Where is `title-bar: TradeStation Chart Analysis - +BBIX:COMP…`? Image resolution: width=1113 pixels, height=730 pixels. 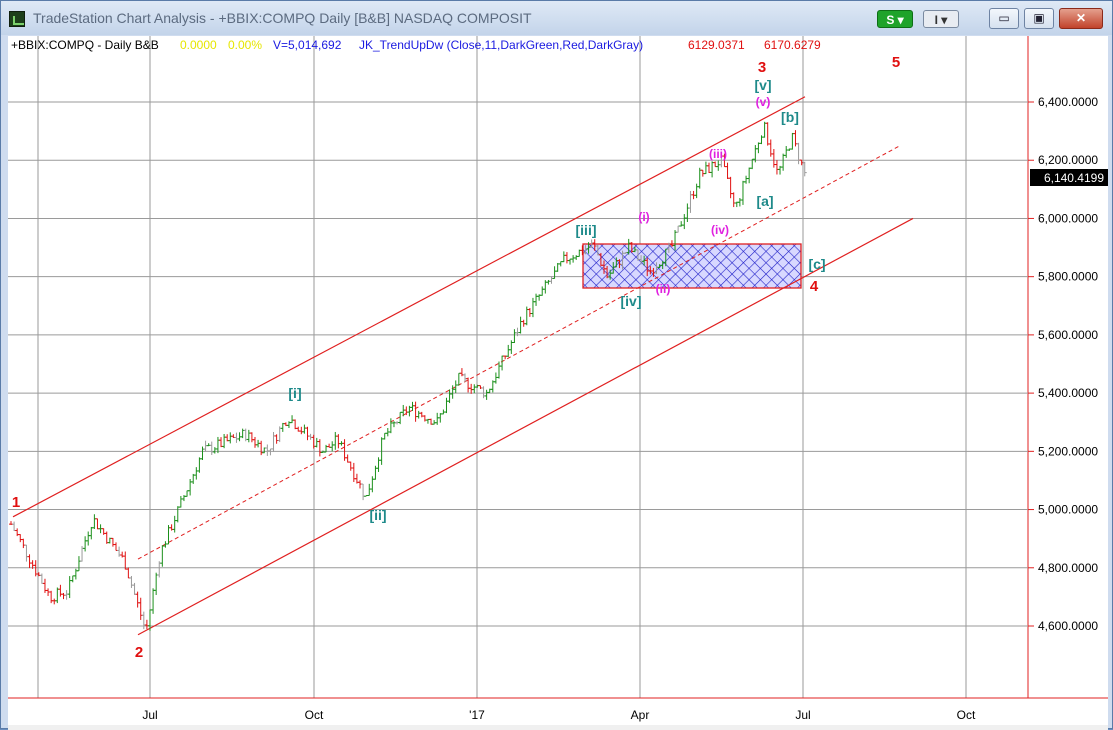
title-bar: TradeStation Chart Analysis - +BBIX:COMP… is located at coordinates (556, 18).